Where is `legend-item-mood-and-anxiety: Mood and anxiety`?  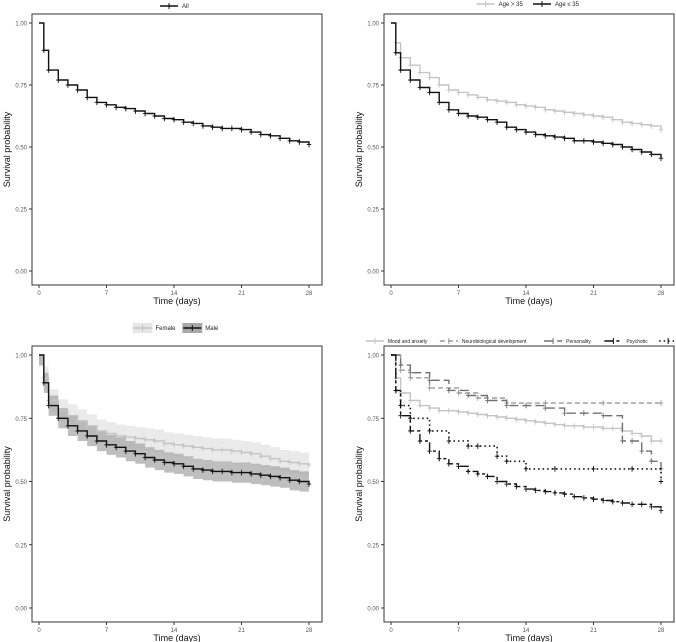
legend-item-mood-and-anxiety: Mood and anxiety is located at coordinates (396, 341).